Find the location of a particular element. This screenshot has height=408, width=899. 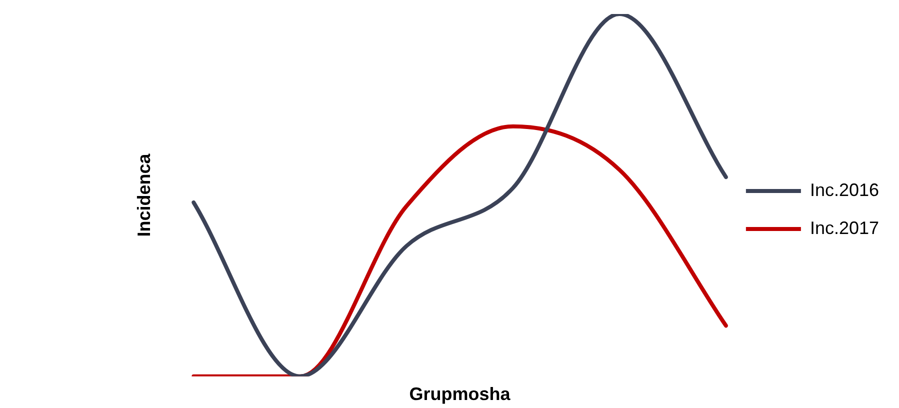

legend-label: Inc.2016 is located at coordinates (845, 190).